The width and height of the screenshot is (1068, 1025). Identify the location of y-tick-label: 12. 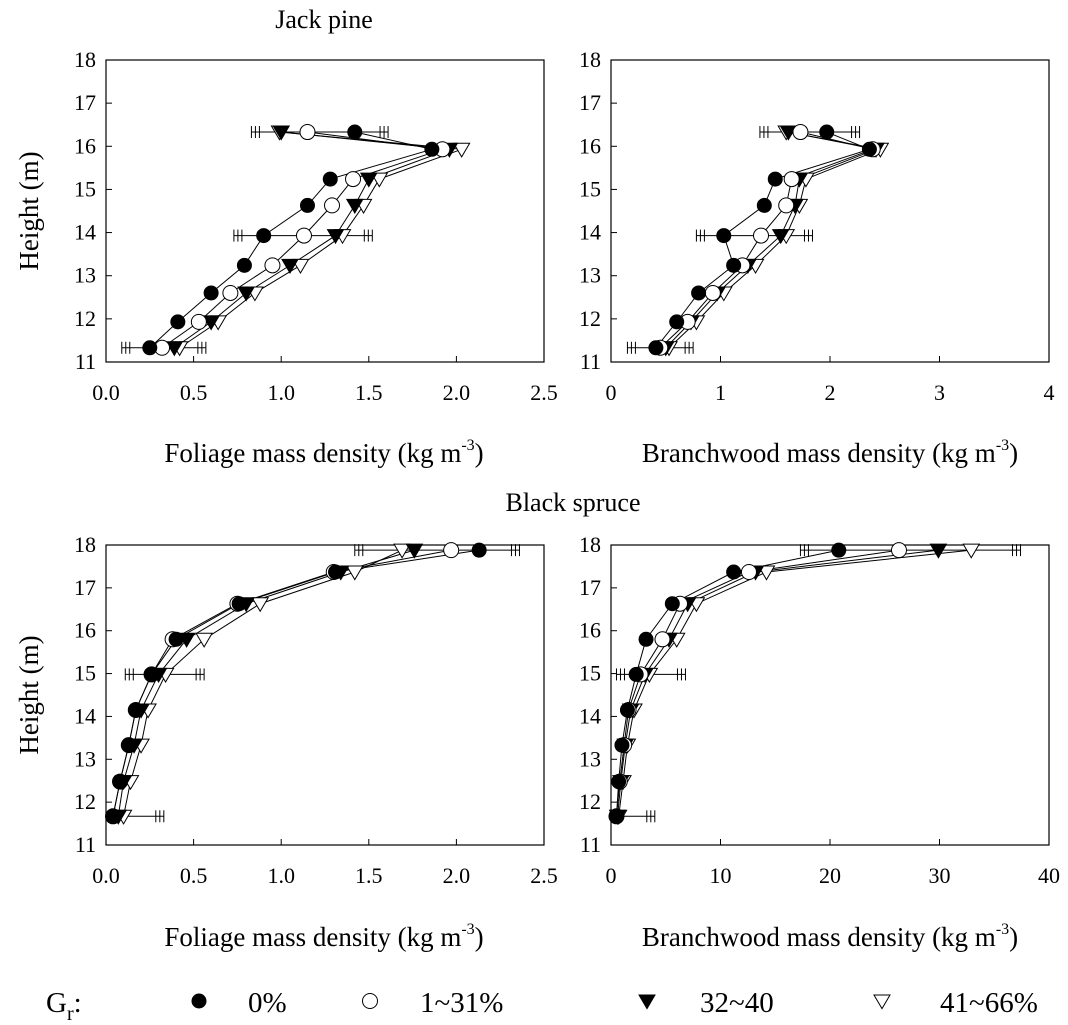
(590, 318).